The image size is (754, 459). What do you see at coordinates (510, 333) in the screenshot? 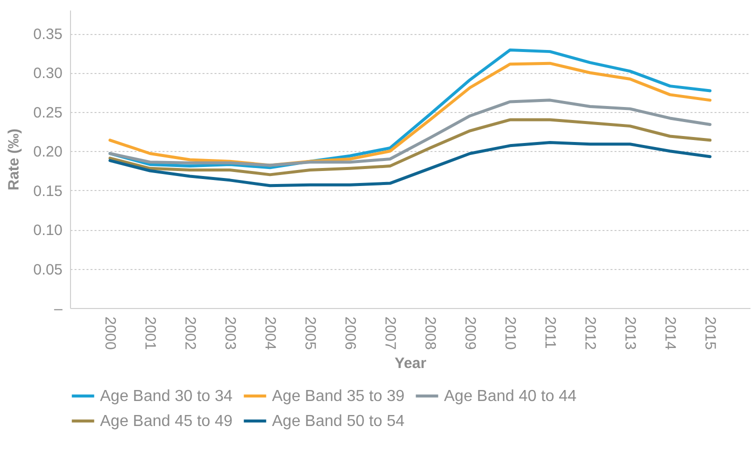
I see `x-tick-label: 2010` at bounding box center [510, 333].